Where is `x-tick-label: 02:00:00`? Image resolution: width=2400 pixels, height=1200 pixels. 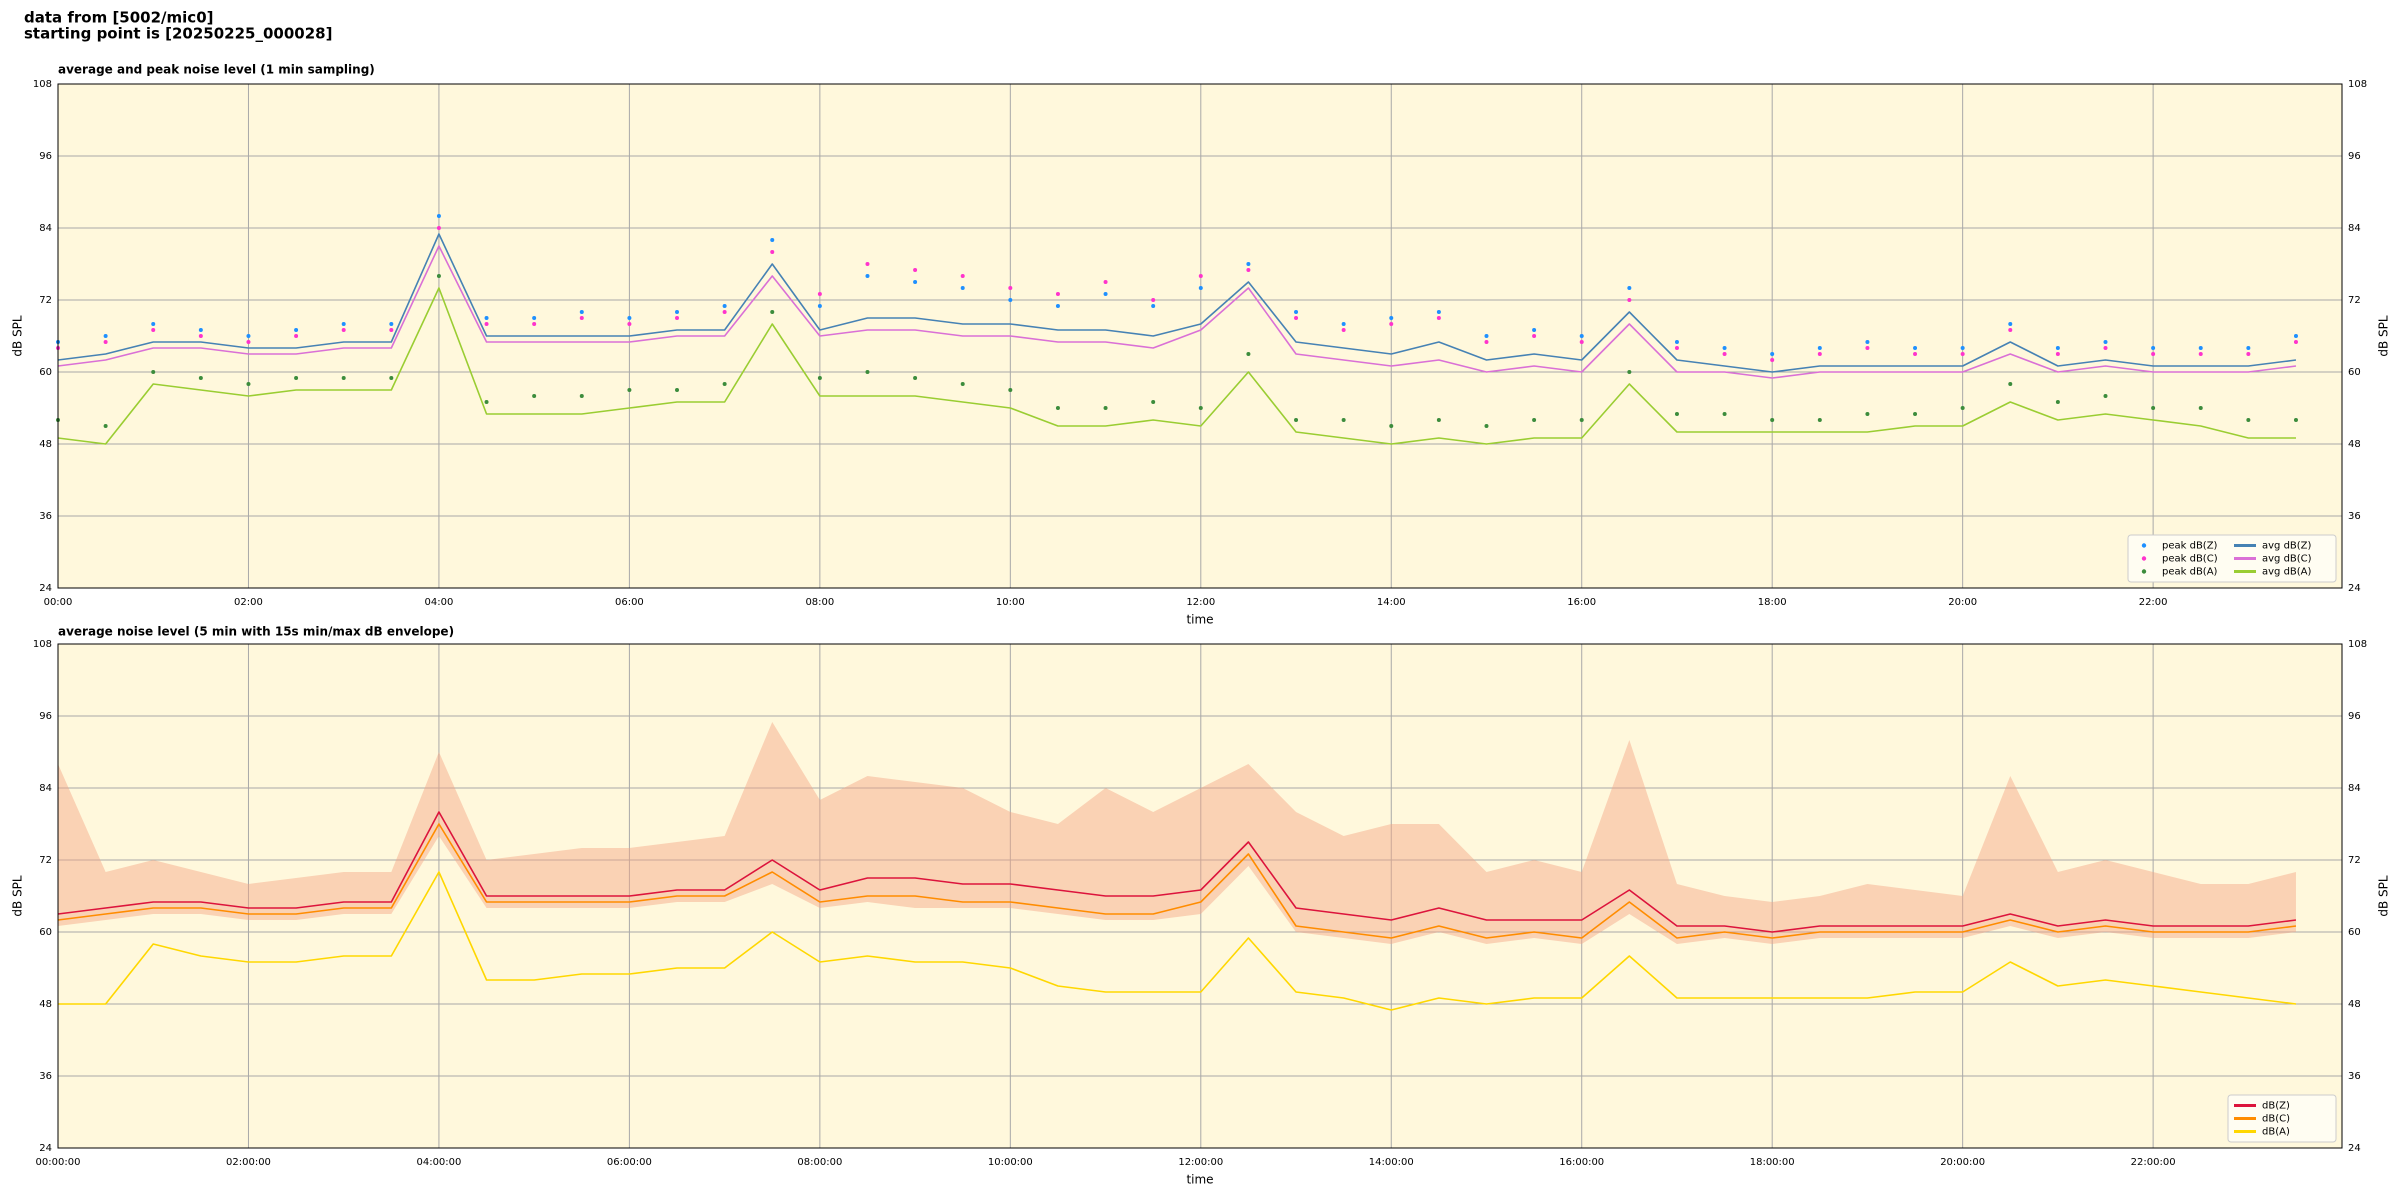 x-tick-label: 02:00:00 is located at coordinates (248, 1162).